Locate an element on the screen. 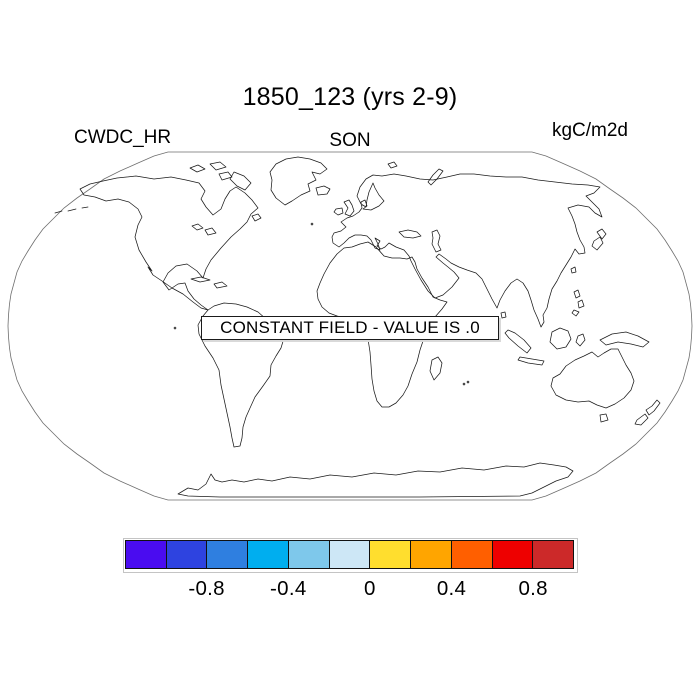 This screenshot has width=700, height=700. colorbar-tick-labels: -0.8 -0.4 0 0.4 0.8 is located at coordinates (349, 590).